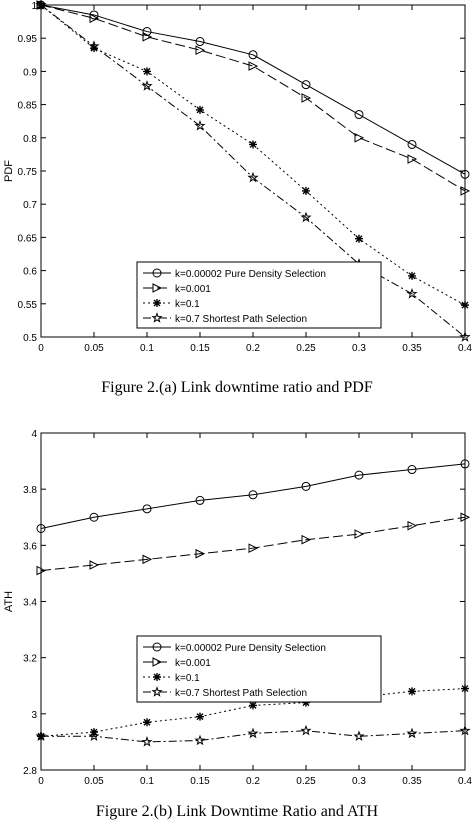  Describe the element at coordinates (30, 139) in the screenshot. I see `y-tick-label: 0.8` at that location.